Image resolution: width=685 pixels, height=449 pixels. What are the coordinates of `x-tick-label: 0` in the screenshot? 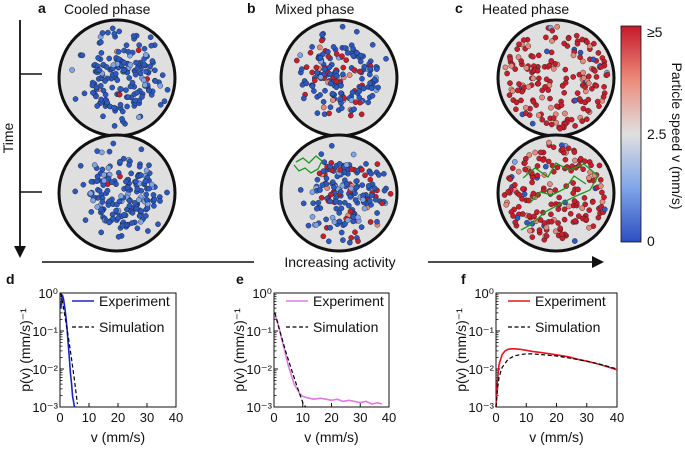 It's located at (273, 417).